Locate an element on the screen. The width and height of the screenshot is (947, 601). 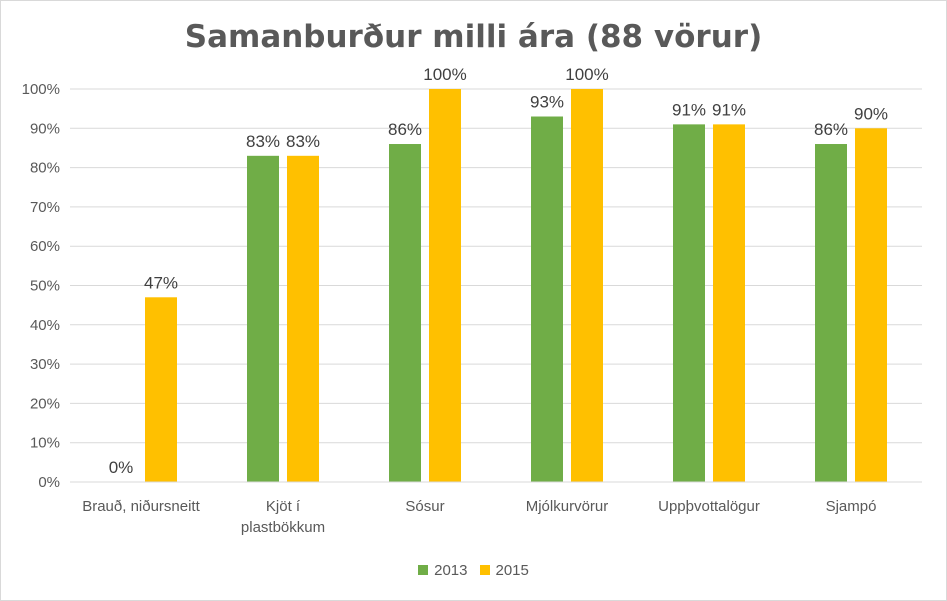
x-tick-label-line: Uppþvottalögur is located at coordinates (709, 506).